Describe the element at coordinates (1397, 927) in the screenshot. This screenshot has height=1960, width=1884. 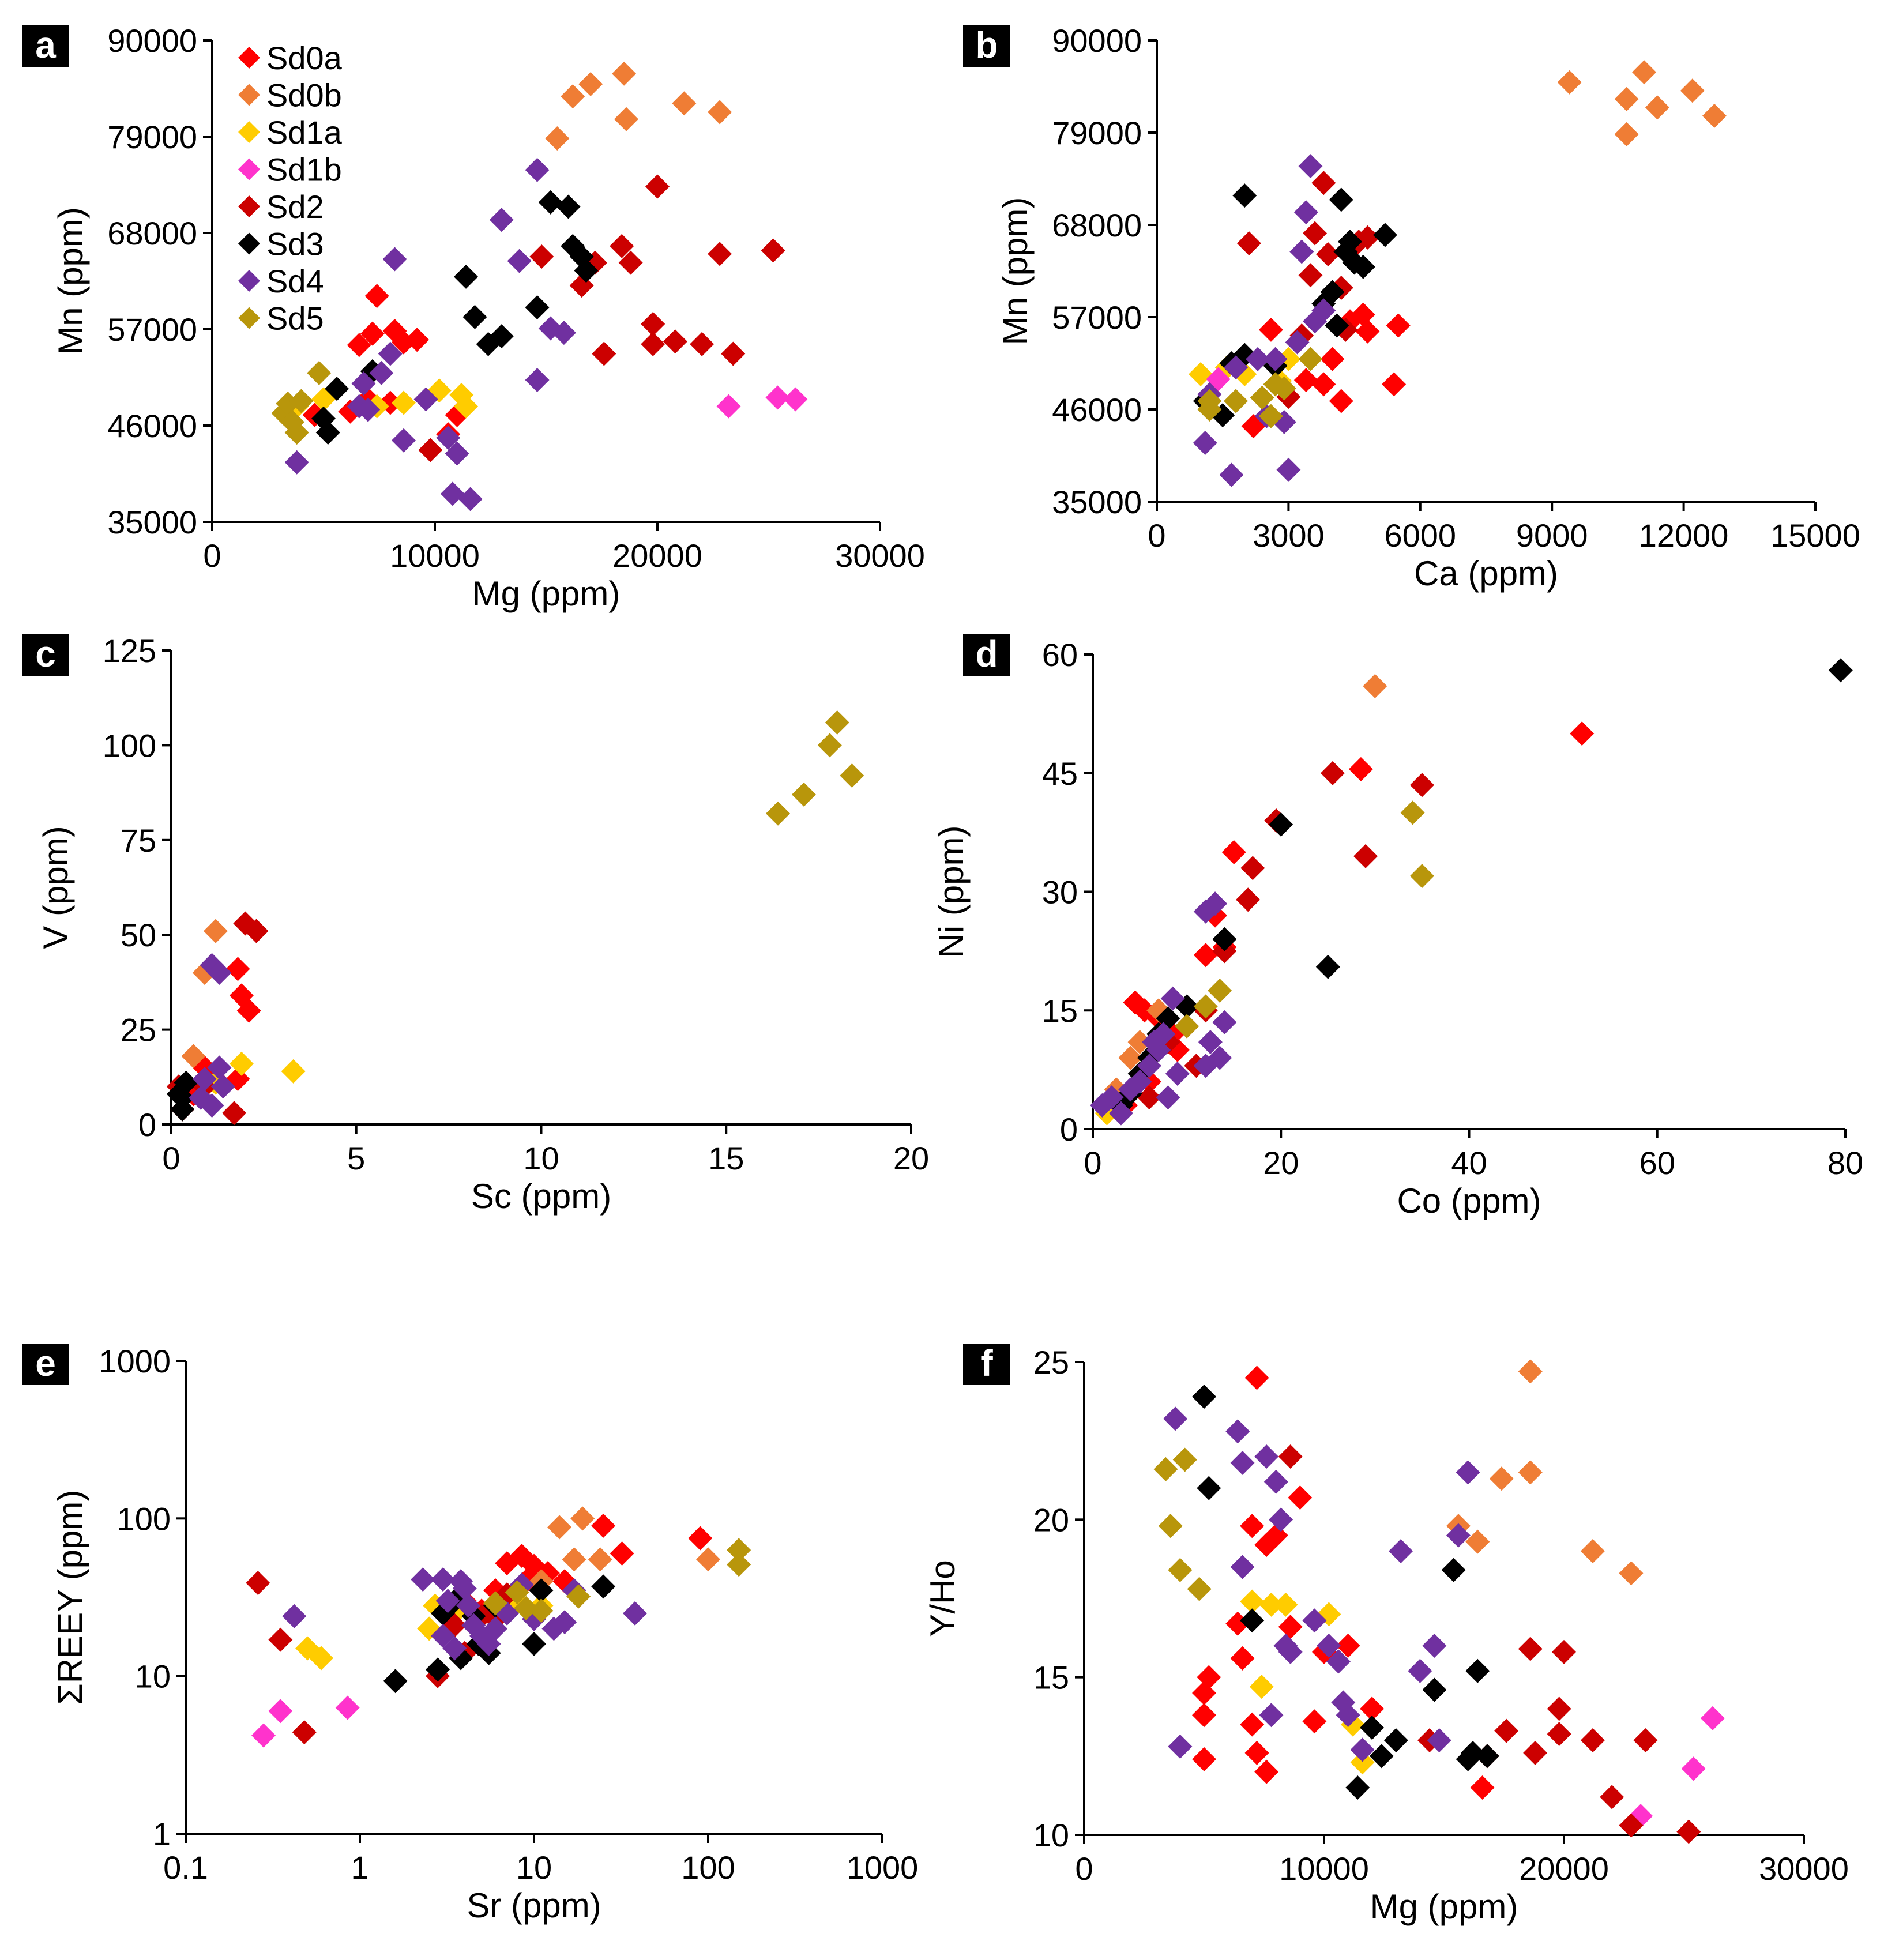
I see `panel-d: 0 20 40 60 80 0 15 30 45 60 Co (ppm) Ni (ppm) d` at that location.